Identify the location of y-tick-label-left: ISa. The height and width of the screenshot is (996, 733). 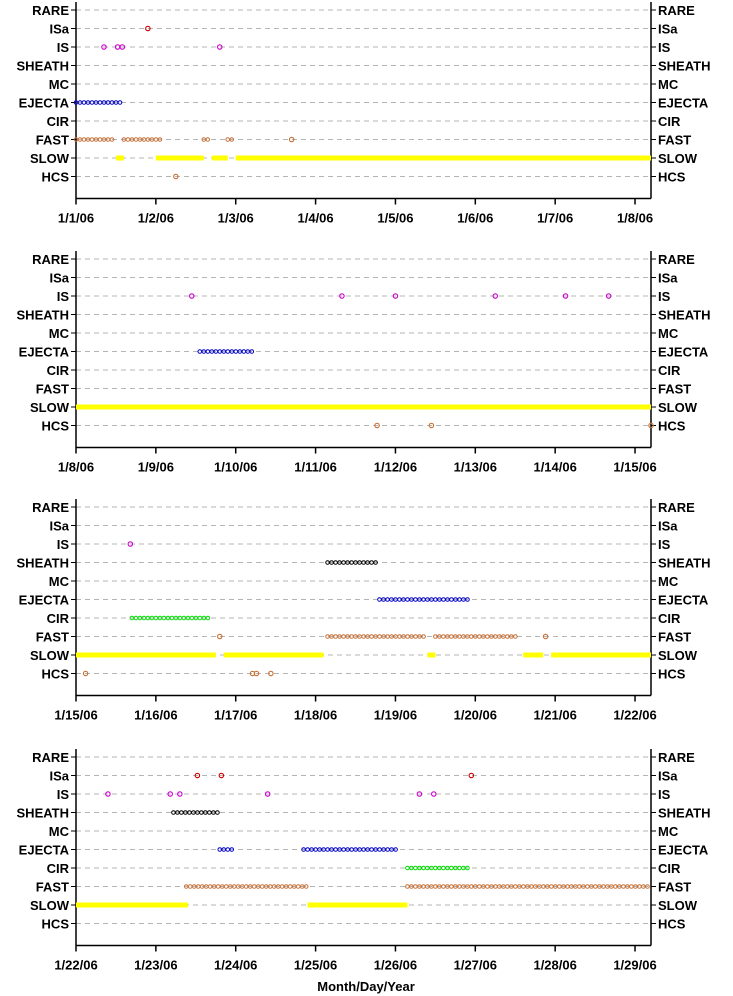
(59, 776).